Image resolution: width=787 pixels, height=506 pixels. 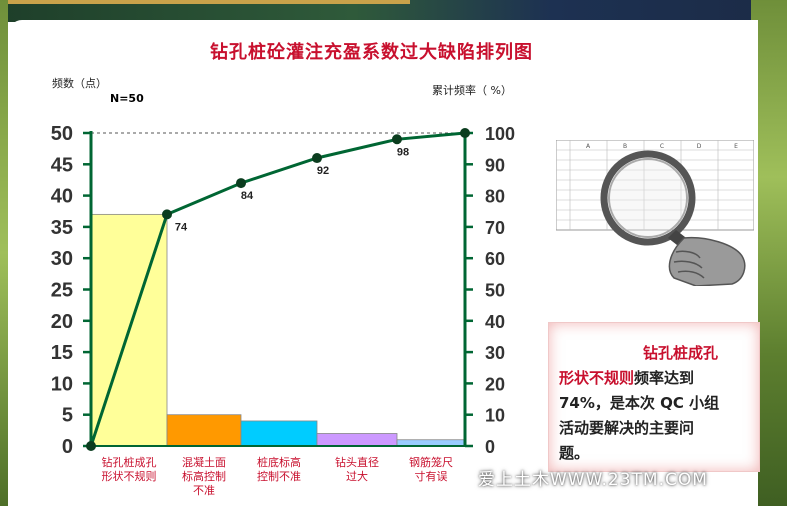 I want to click on conclusion-line-4: 活动要解决的主要问, so click(x=627, y=428).